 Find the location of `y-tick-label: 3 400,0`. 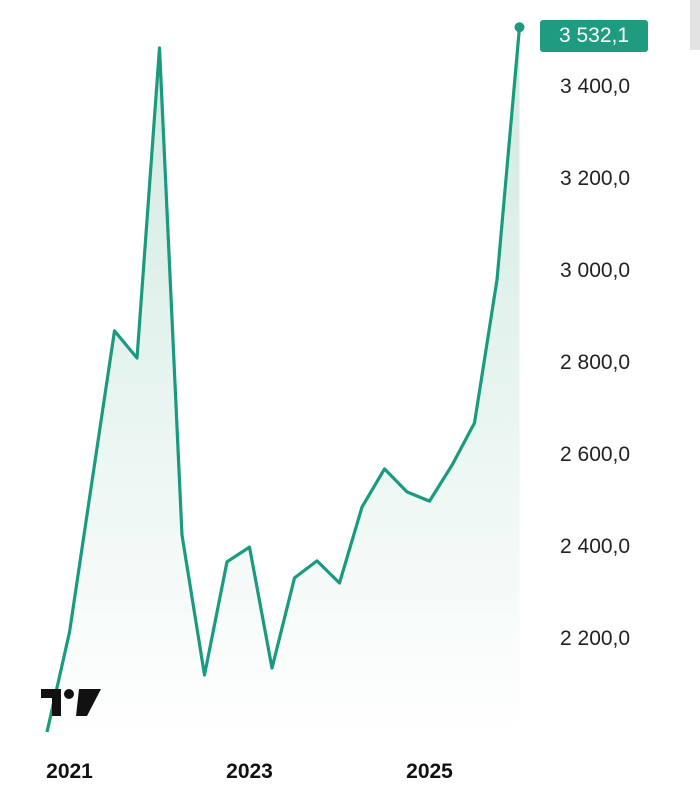

y-tick-label: 3 400,0 is located at coordinates (595, 86).